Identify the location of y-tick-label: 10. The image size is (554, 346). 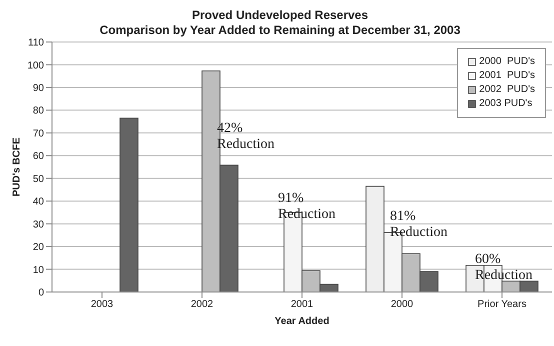
(38, 270).